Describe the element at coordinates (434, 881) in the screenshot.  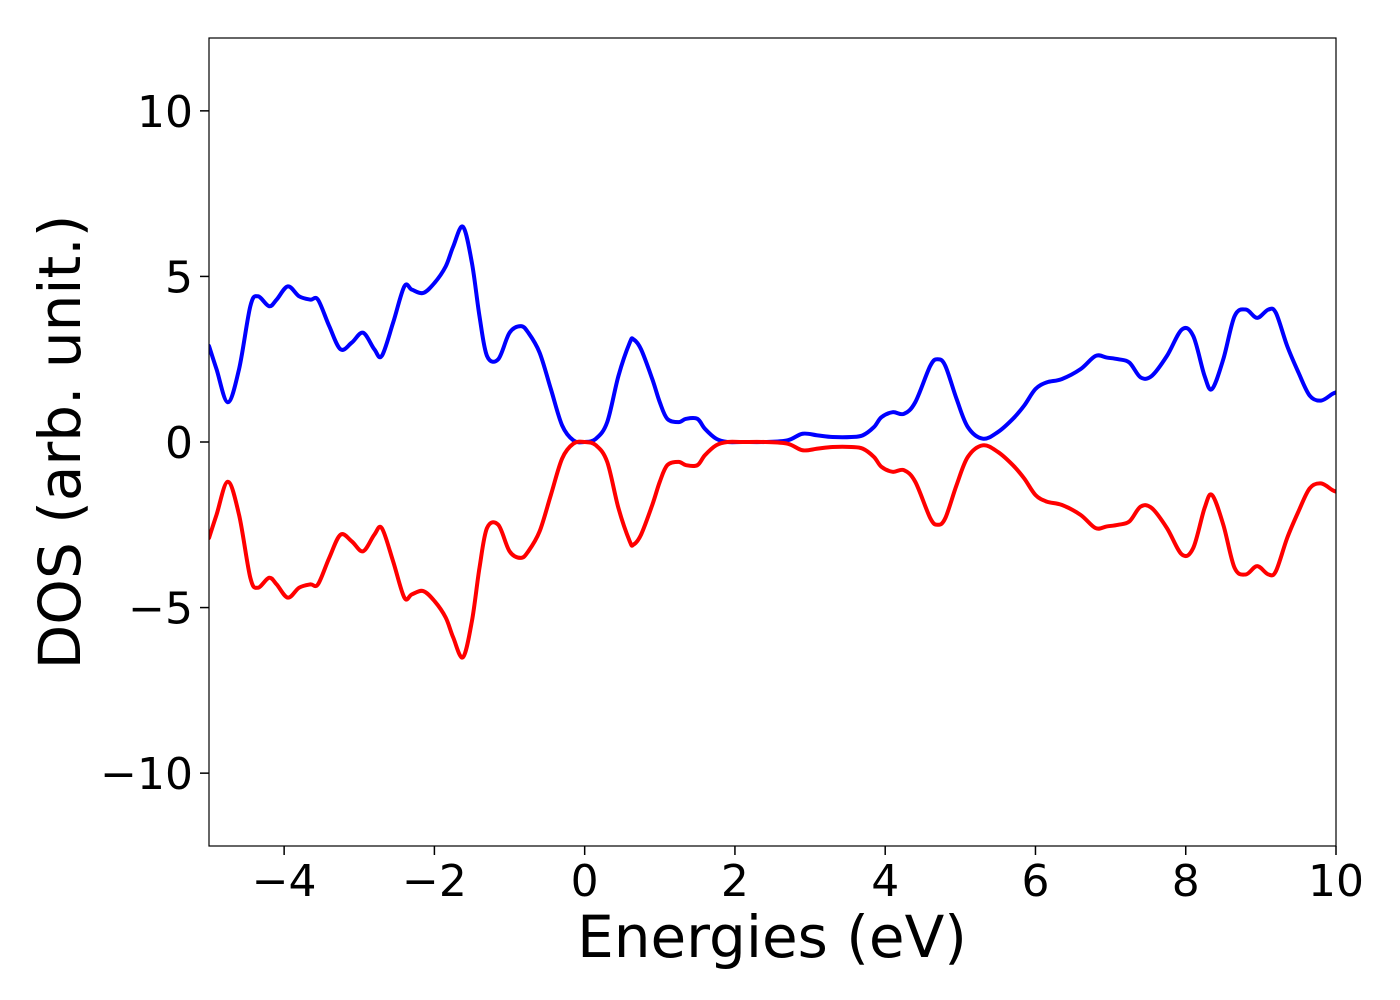
I see `x-tick-label: −2` at that location.